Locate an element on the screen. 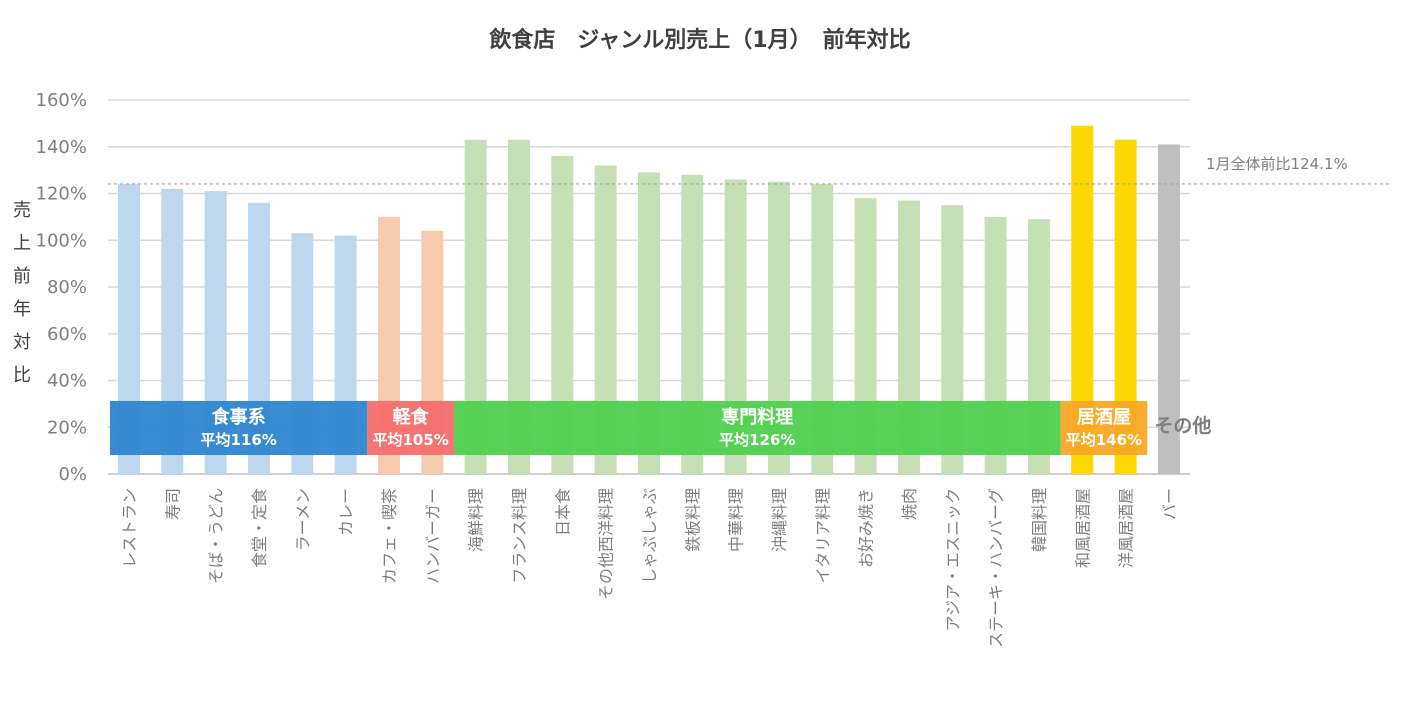 This screenshot has height=714, width=1402. bar-しゃぶしゃぶ is located at coordinates (648, 323).